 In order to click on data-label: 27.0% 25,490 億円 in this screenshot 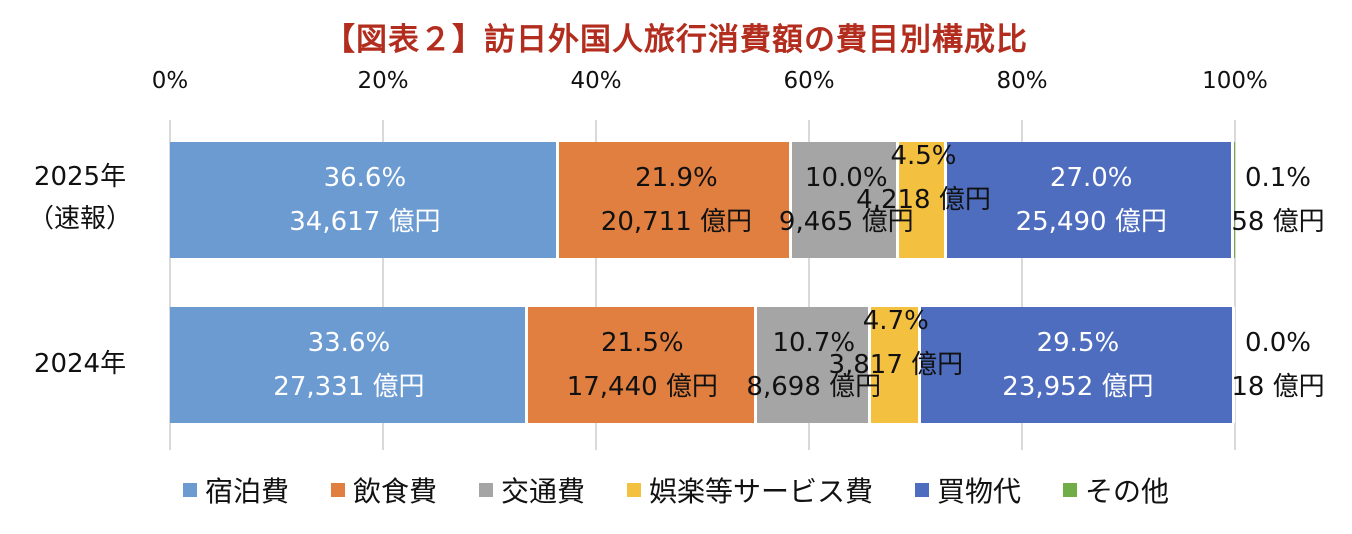, I will do `click(1091, 200)`.